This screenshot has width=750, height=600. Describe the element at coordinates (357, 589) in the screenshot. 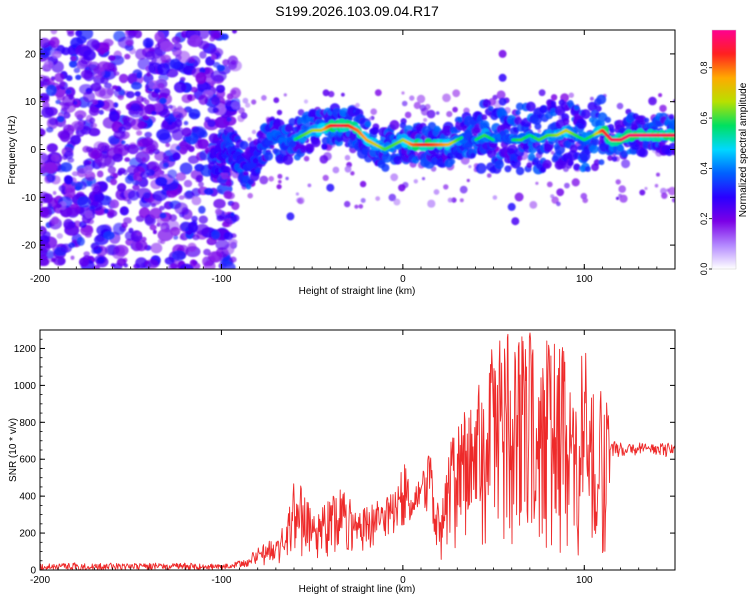

I see `snr-x-label: Height of straight line (km)` at that location.